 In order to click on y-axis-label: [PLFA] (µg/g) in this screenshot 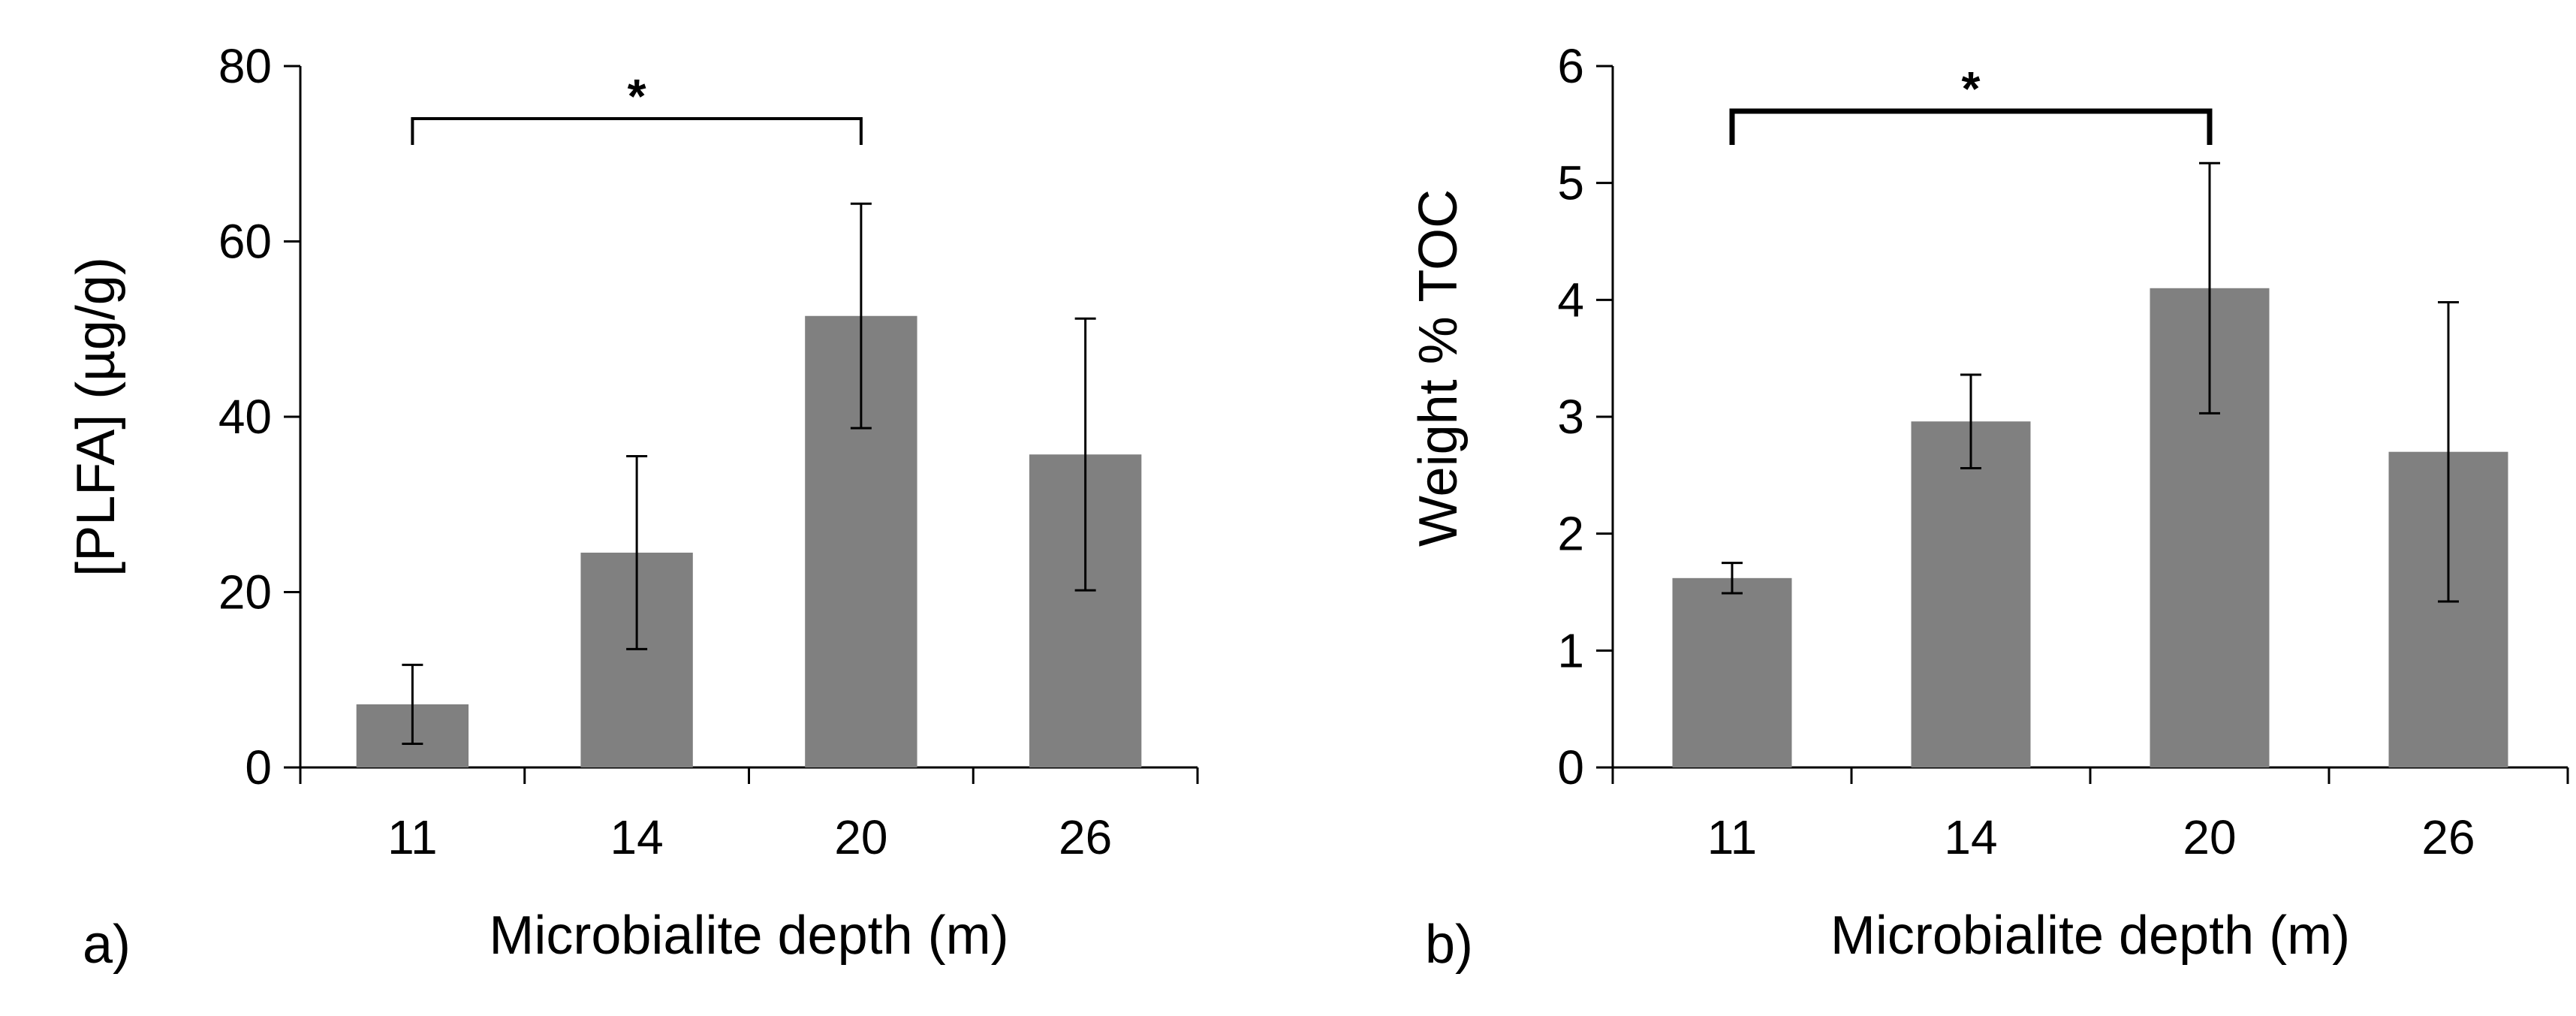, I will do `click(96, 417)`.